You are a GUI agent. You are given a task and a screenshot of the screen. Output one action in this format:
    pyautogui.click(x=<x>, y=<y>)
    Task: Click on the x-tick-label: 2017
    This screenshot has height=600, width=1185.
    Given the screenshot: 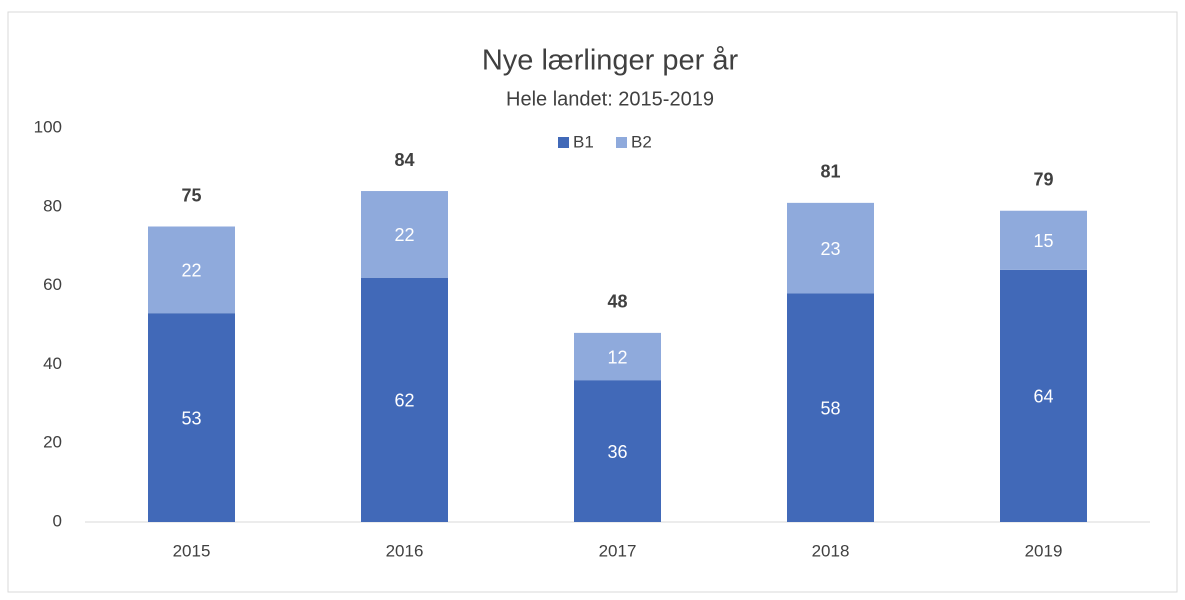 What is the action you would take?
    pyautogui.click(x=618, y=550)
    